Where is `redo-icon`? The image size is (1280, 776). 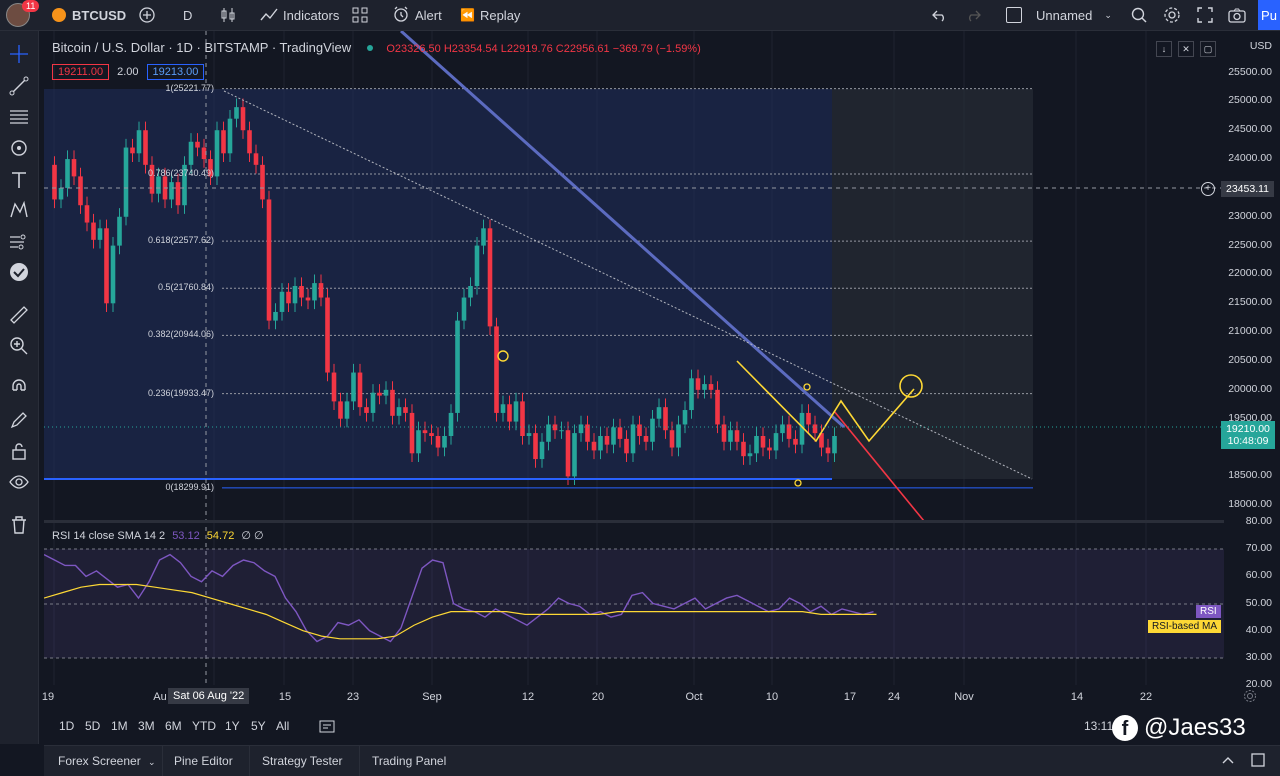
redo-icon is located at coordinates (973, 15).